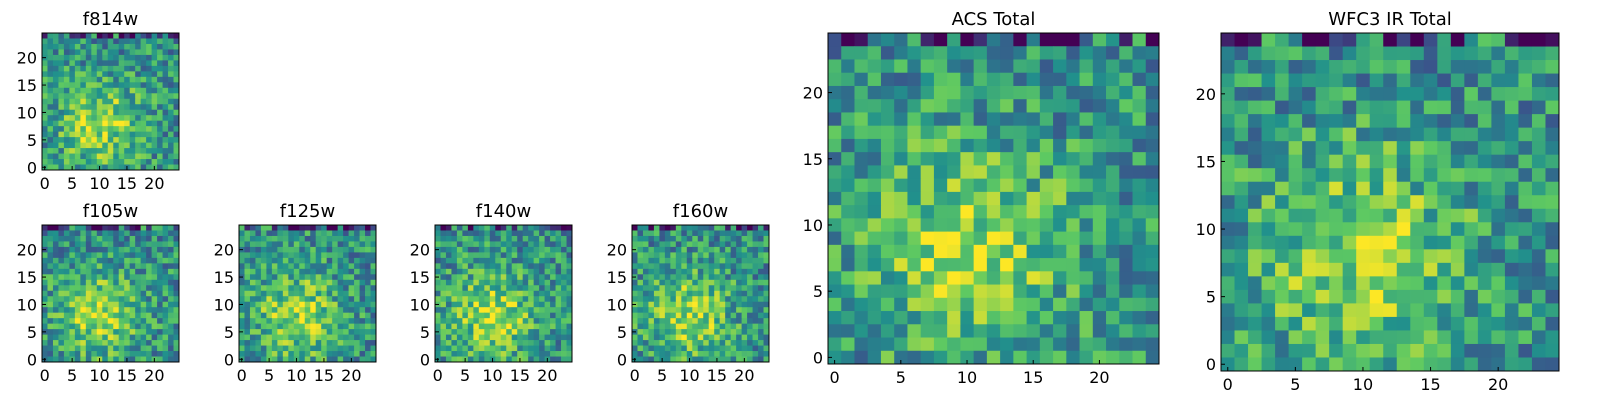  I want to click on panel-title: f160w, so click(700, 211).